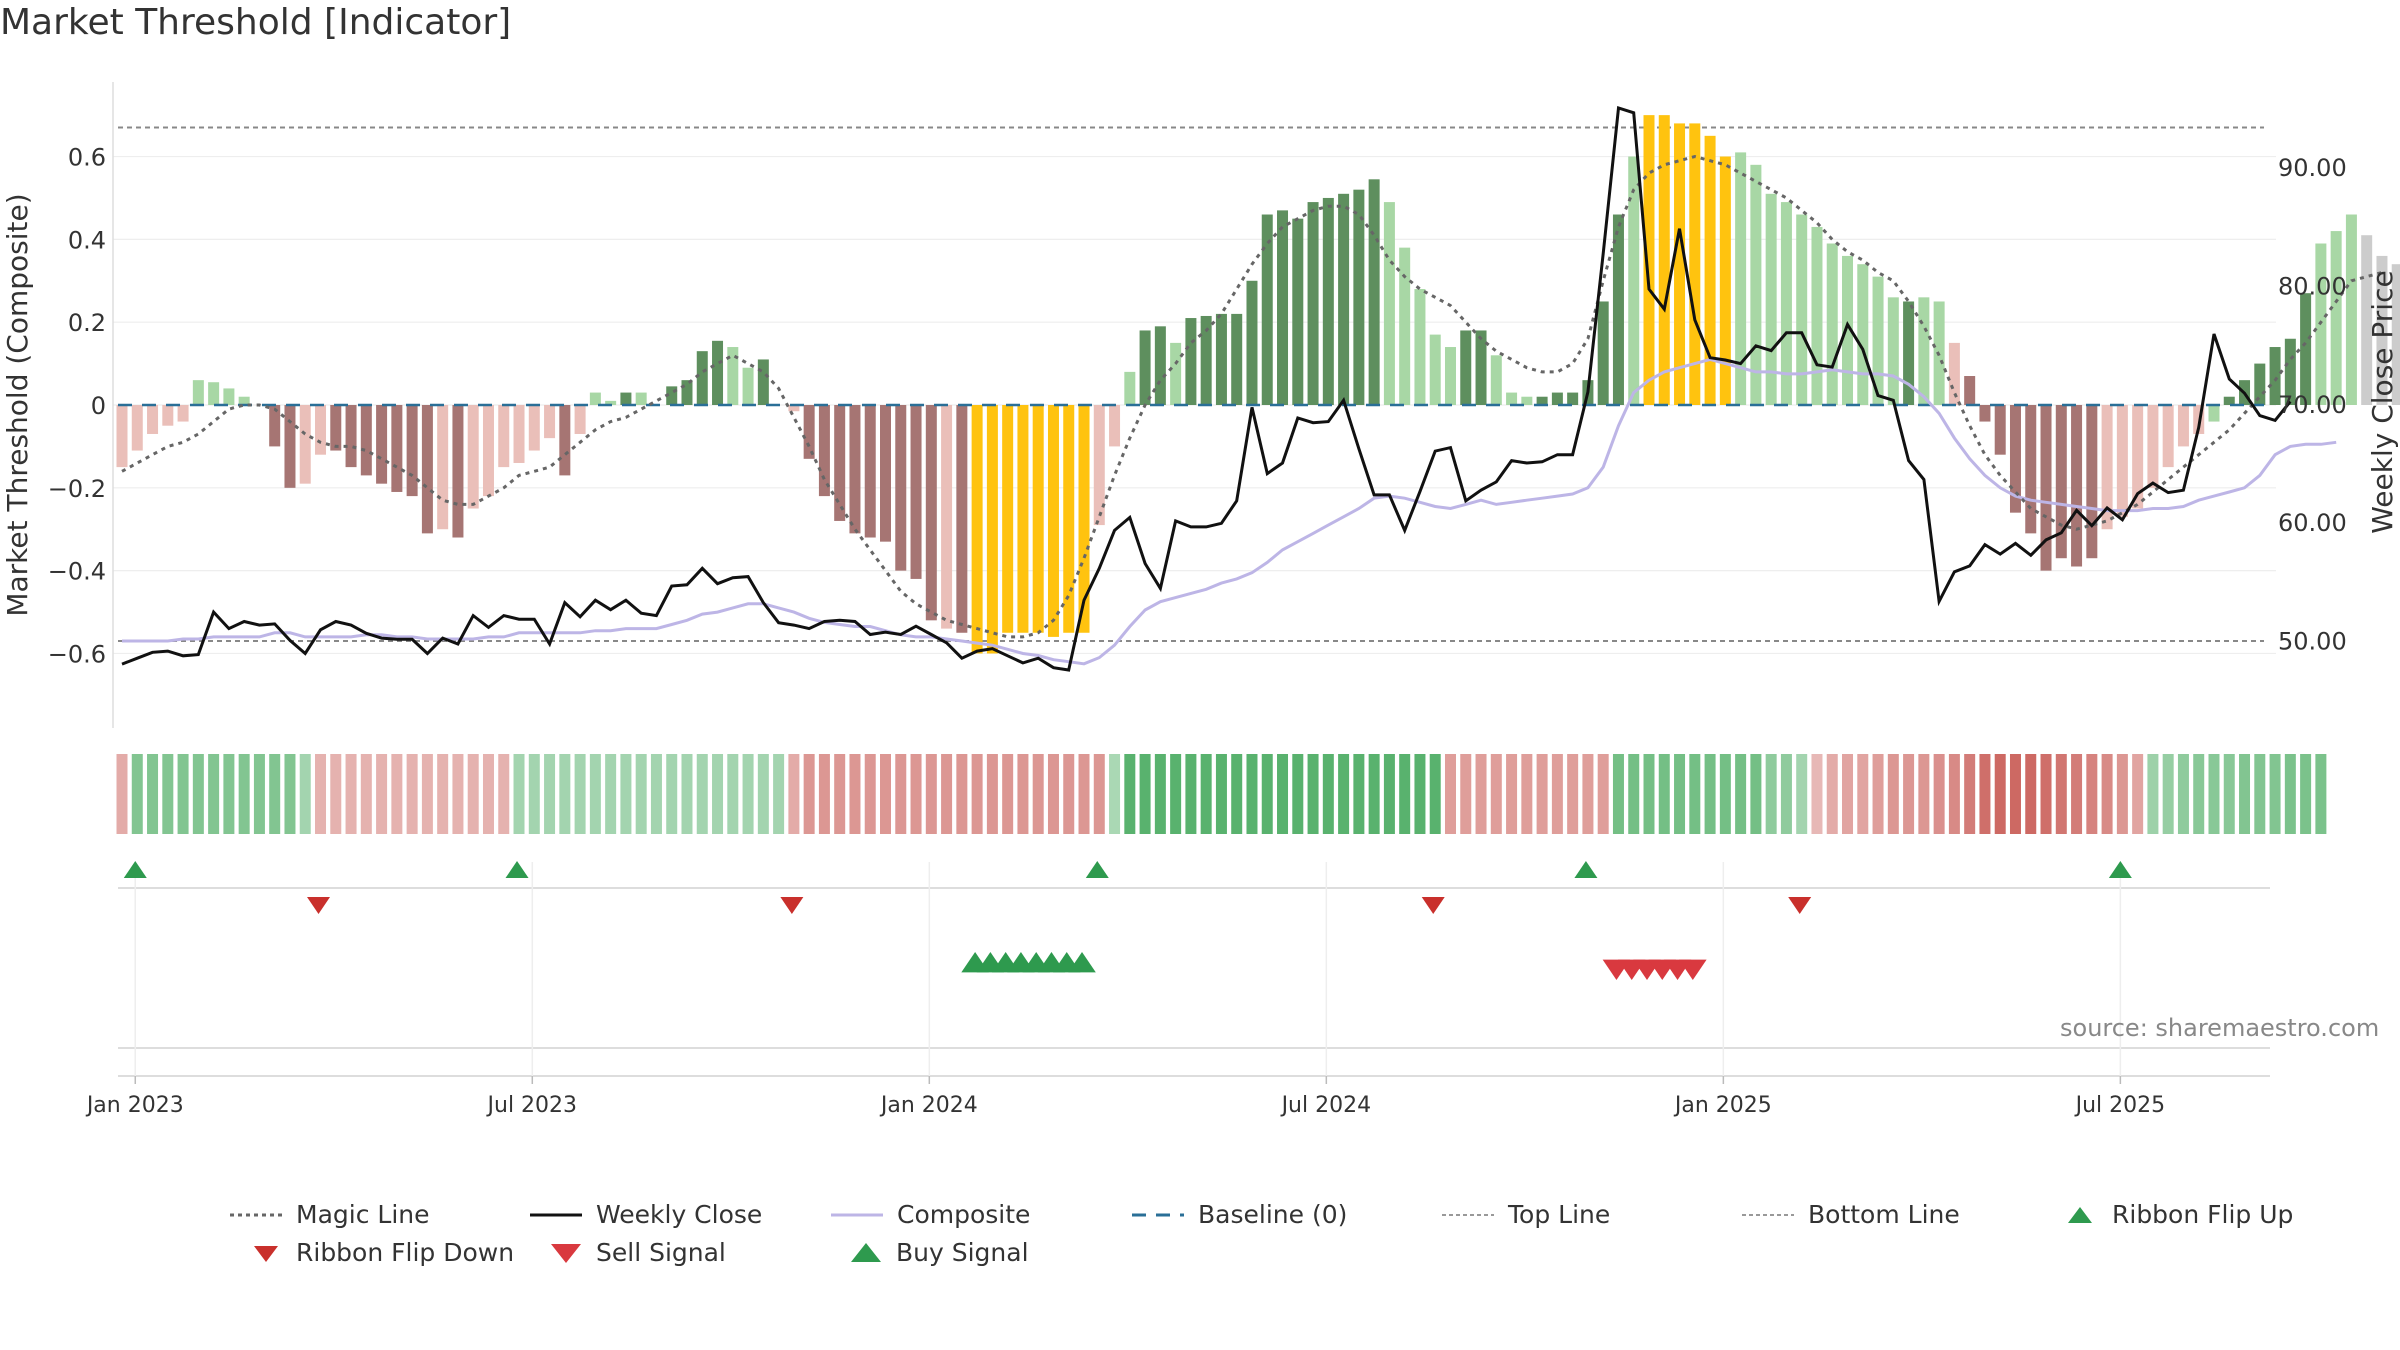  What do you see at coordinates (2120, 869) in the screenshot?
I see `ribbon-flip-up-marker` at bounding box center [2120, 869].